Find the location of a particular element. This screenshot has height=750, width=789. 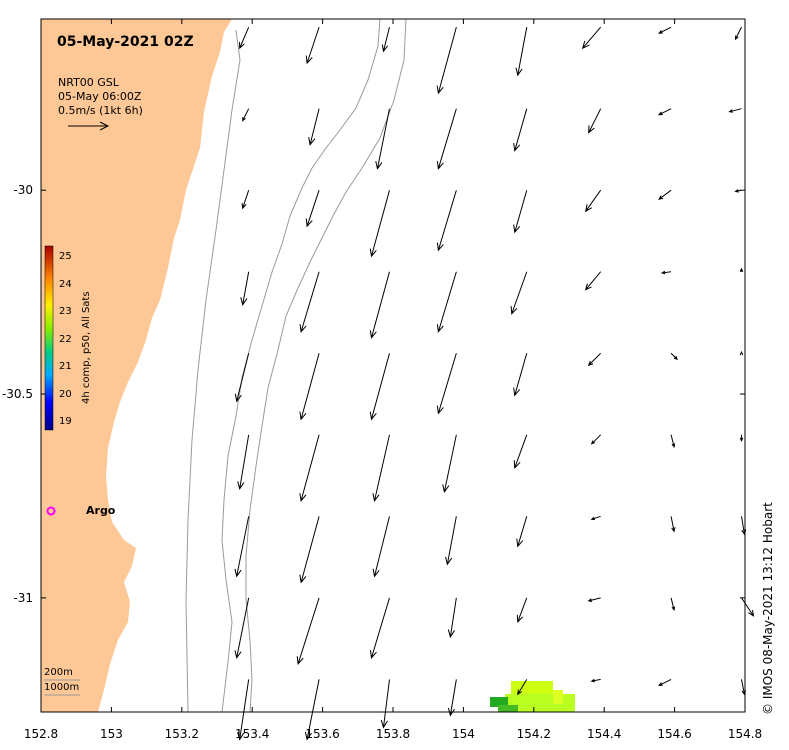

colorbar-tick-label: 20 is located at coordinates (65, 394).